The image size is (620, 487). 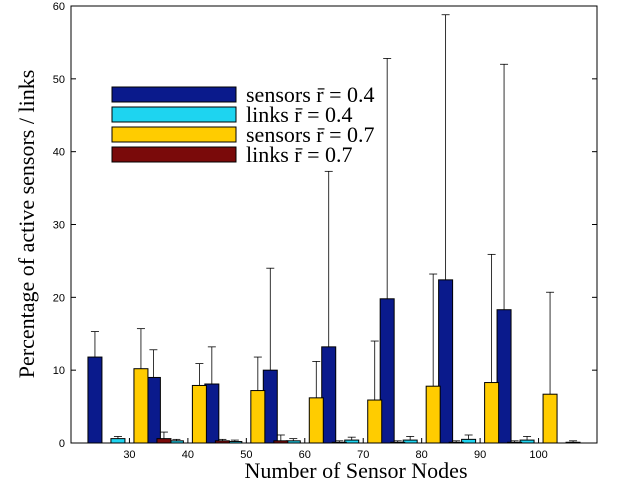 I want to click on bar-s0-c5, so click(x=387, y=371).